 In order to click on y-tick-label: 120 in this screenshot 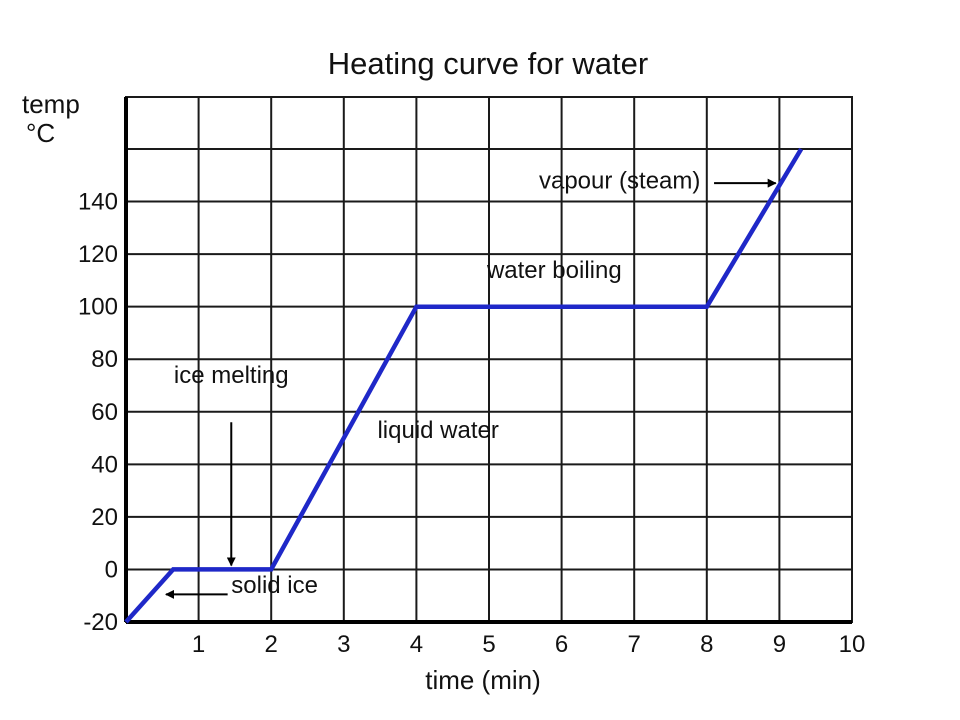, I will do `click(98, 254)`.